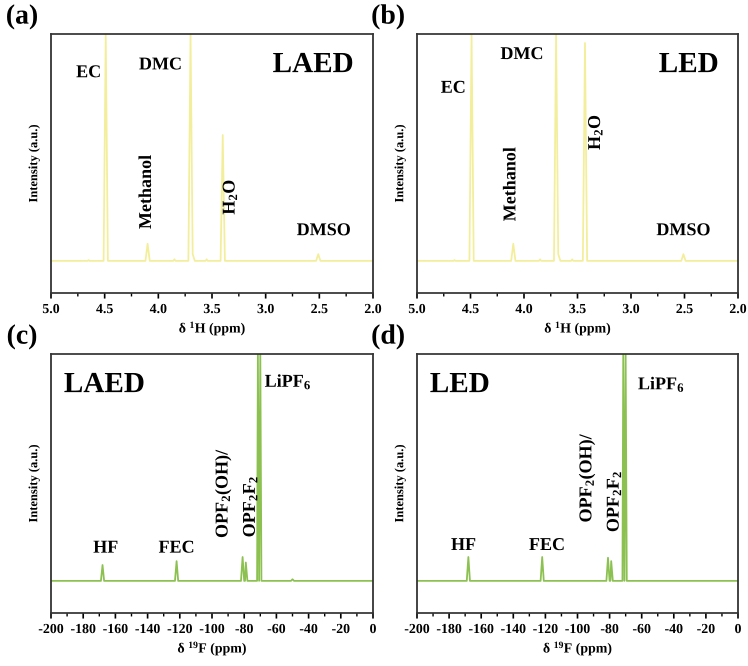 The height and width of the screenshot is (666, 748). I want to click on chart-title: (c), so click(22, 337).